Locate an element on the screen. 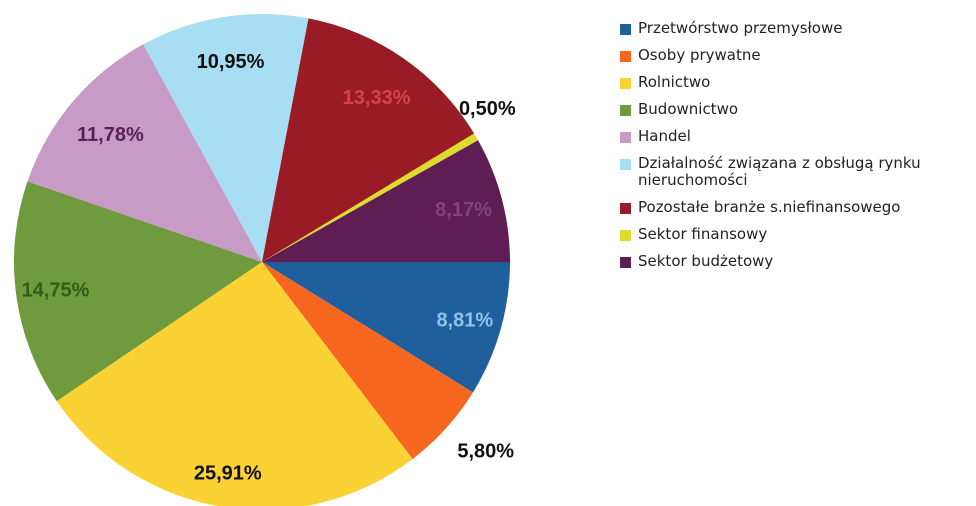  legend-item-1: Osoby prywatne is located at coordinates (795, 55).